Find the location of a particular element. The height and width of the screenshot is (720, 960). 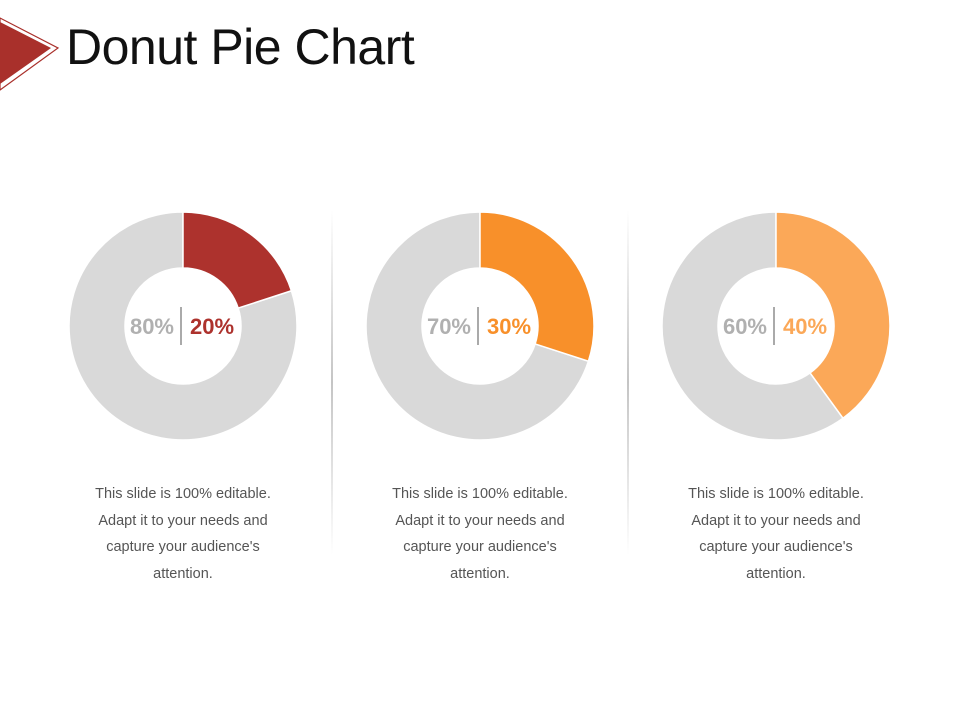

title-arrow-icon is located at coordinates (30, 54).